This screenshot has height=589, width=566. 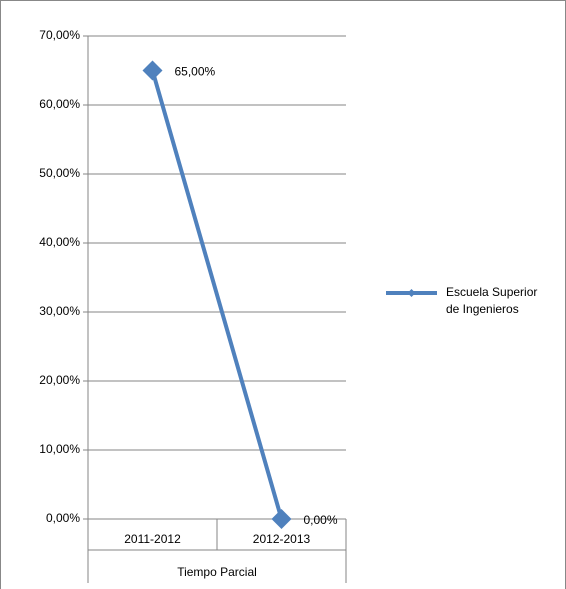 What do you see at coordinates (59, 380) in the screenshot?
I see `y-tick-label: 20,00%` at bounding box center [59, 380].